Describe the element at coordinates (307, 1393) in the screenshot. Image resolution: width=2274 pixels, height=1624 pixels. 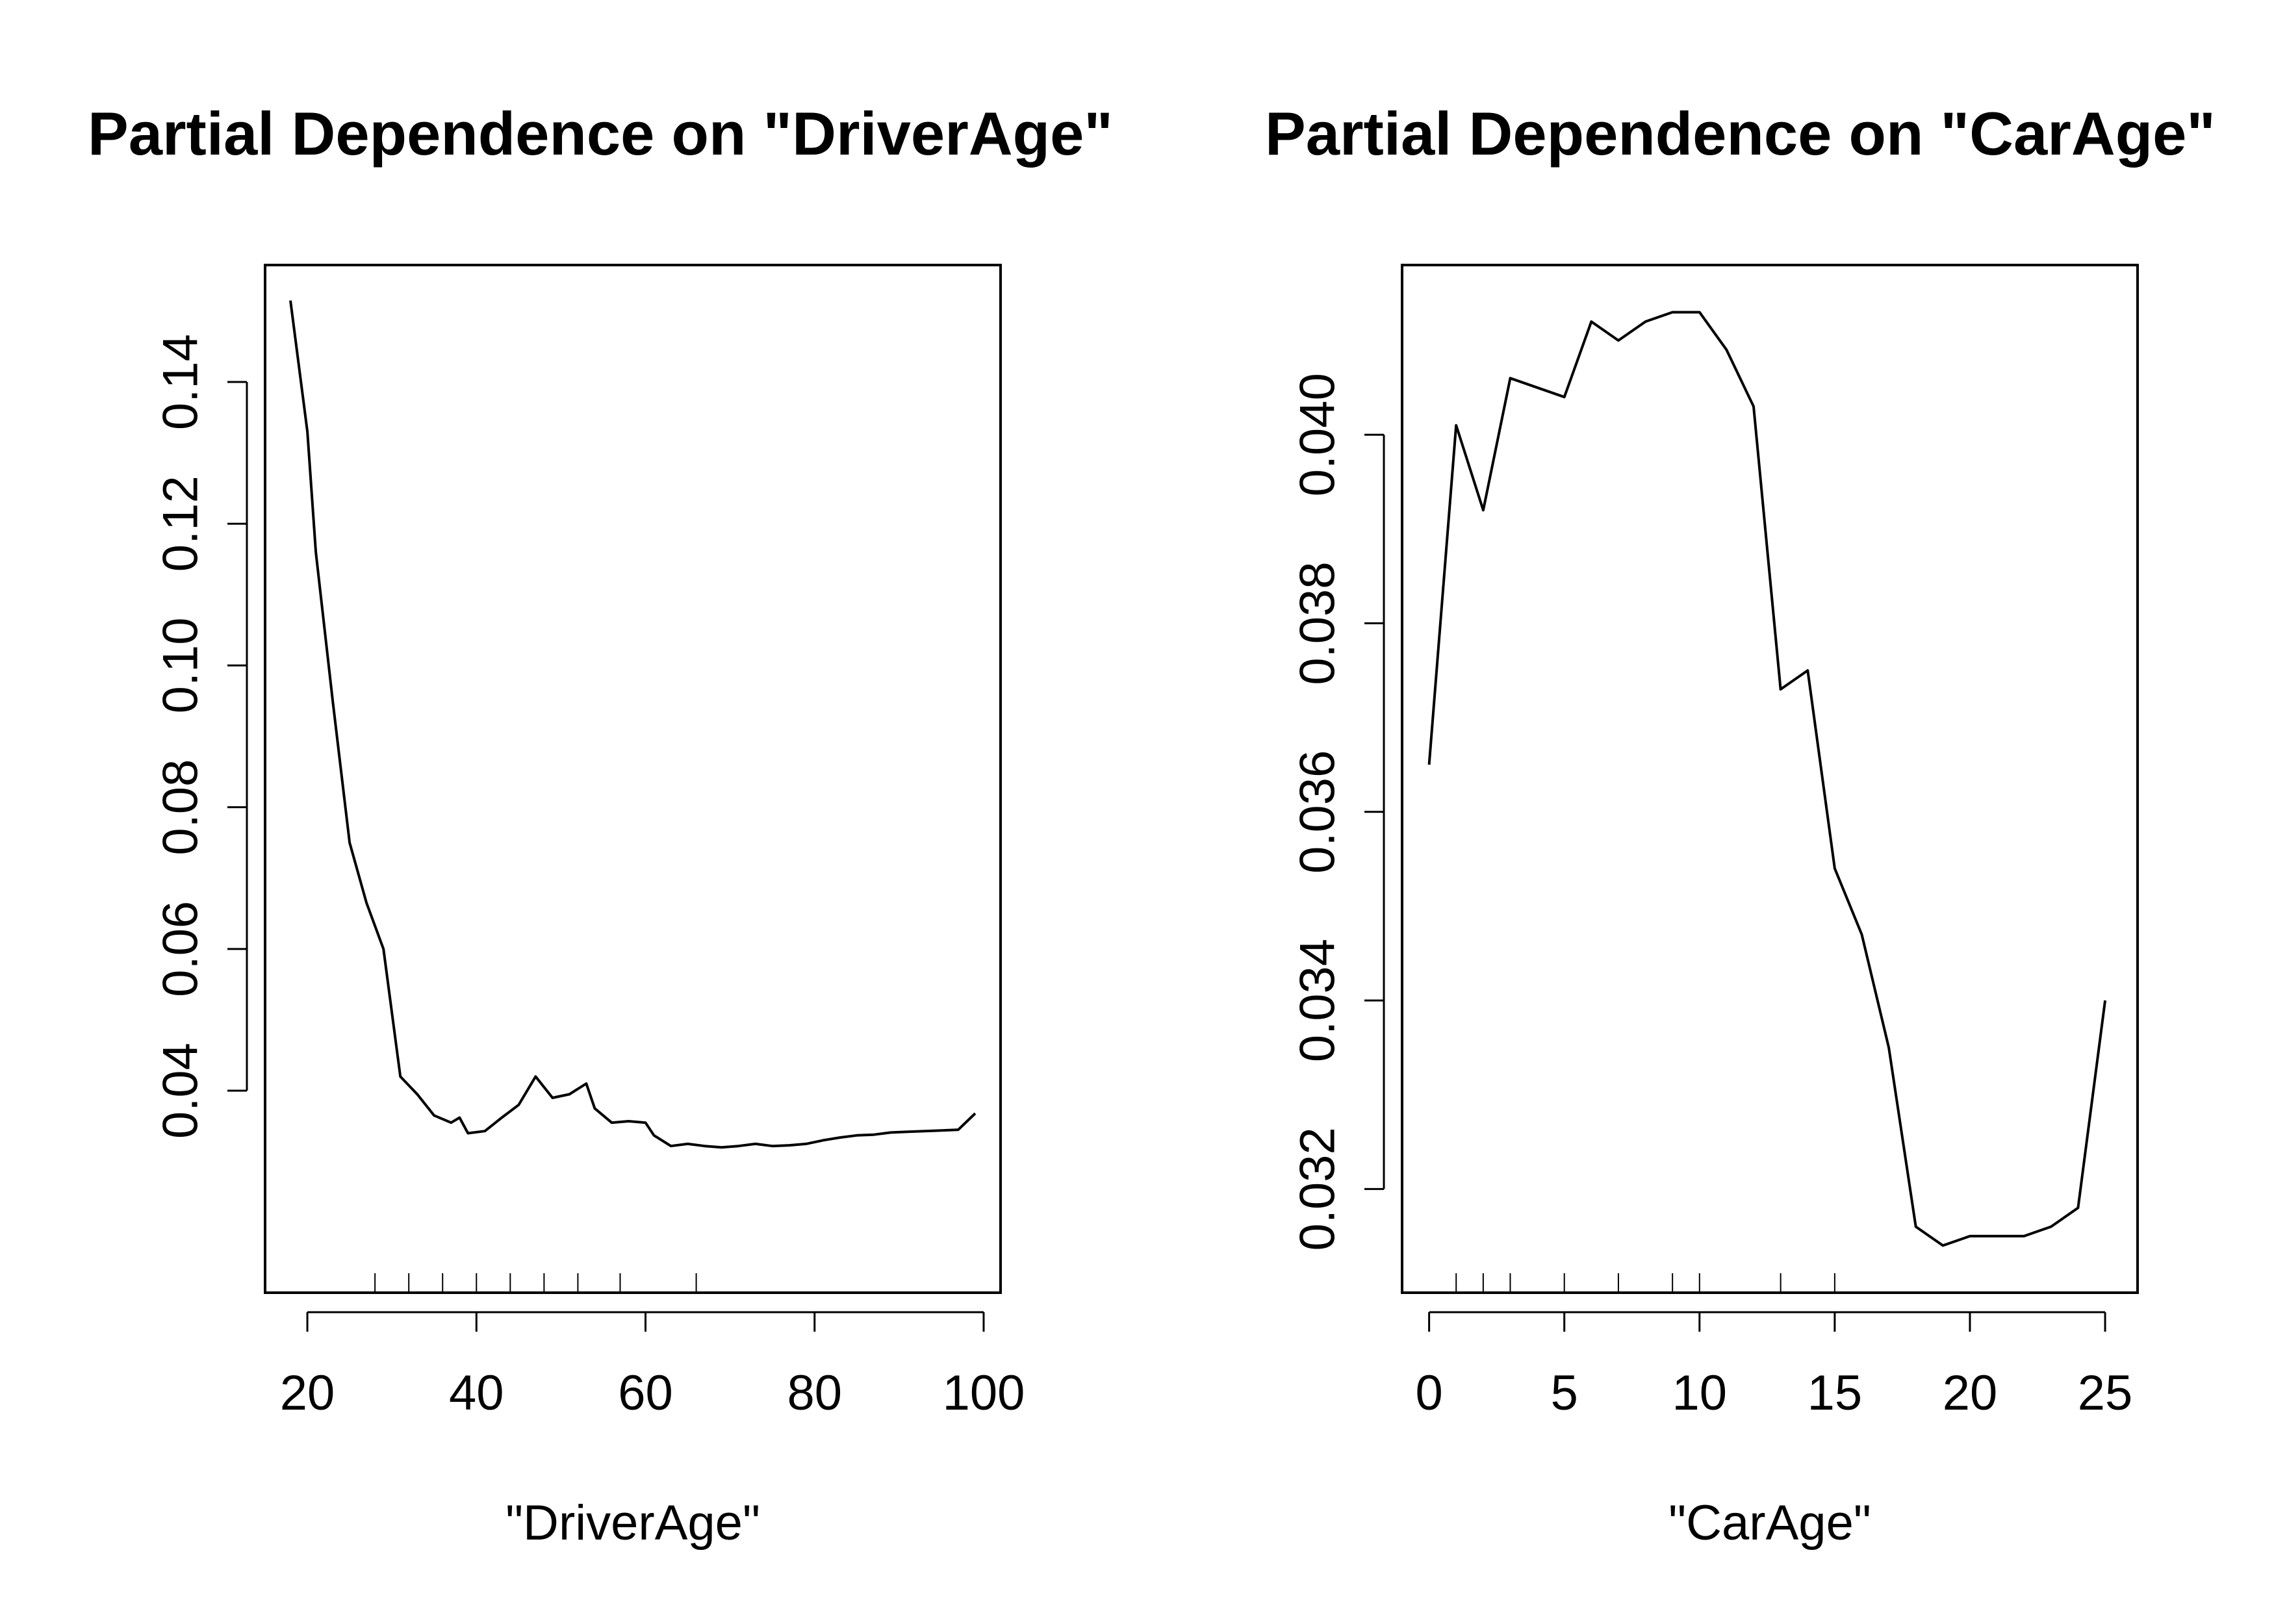
I see `driverage-x-tick-label: 20` at that location.